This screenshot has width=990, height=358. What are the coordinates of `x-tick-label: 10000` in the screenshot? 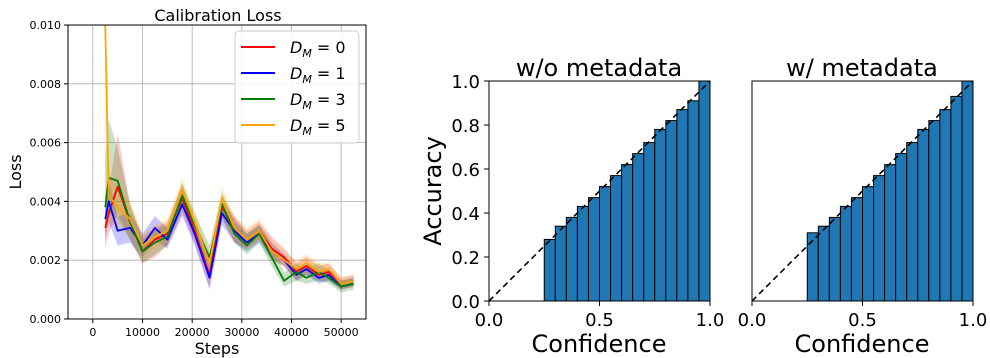 It's located at (142, 332).